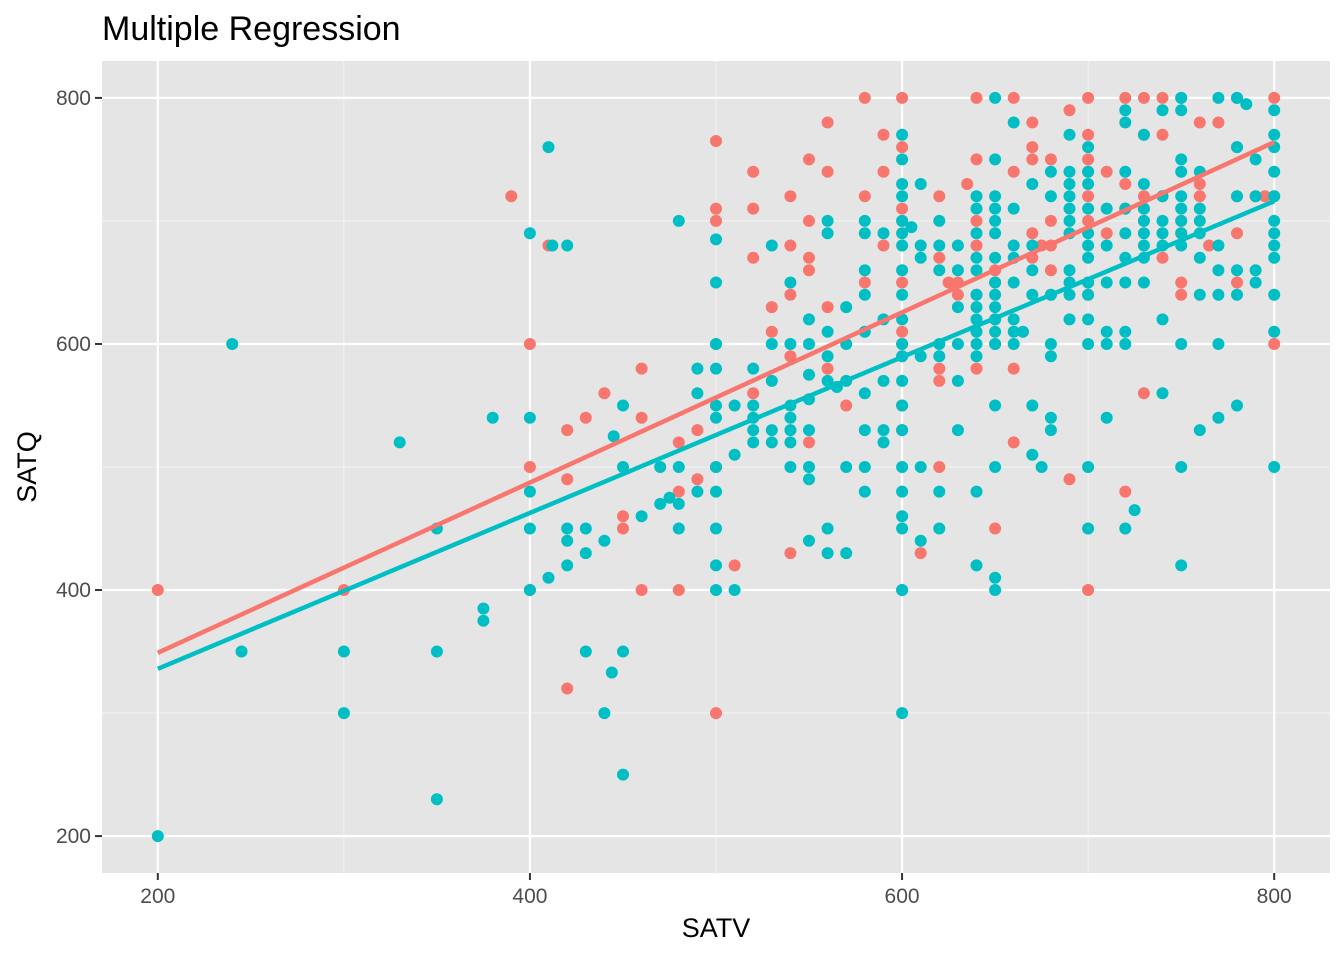 The height and width of the screenshot is (960, 1344). Describe the element at coordinates (902, 896) in the screenshot. I see `x-tick-label: 600` at that location.